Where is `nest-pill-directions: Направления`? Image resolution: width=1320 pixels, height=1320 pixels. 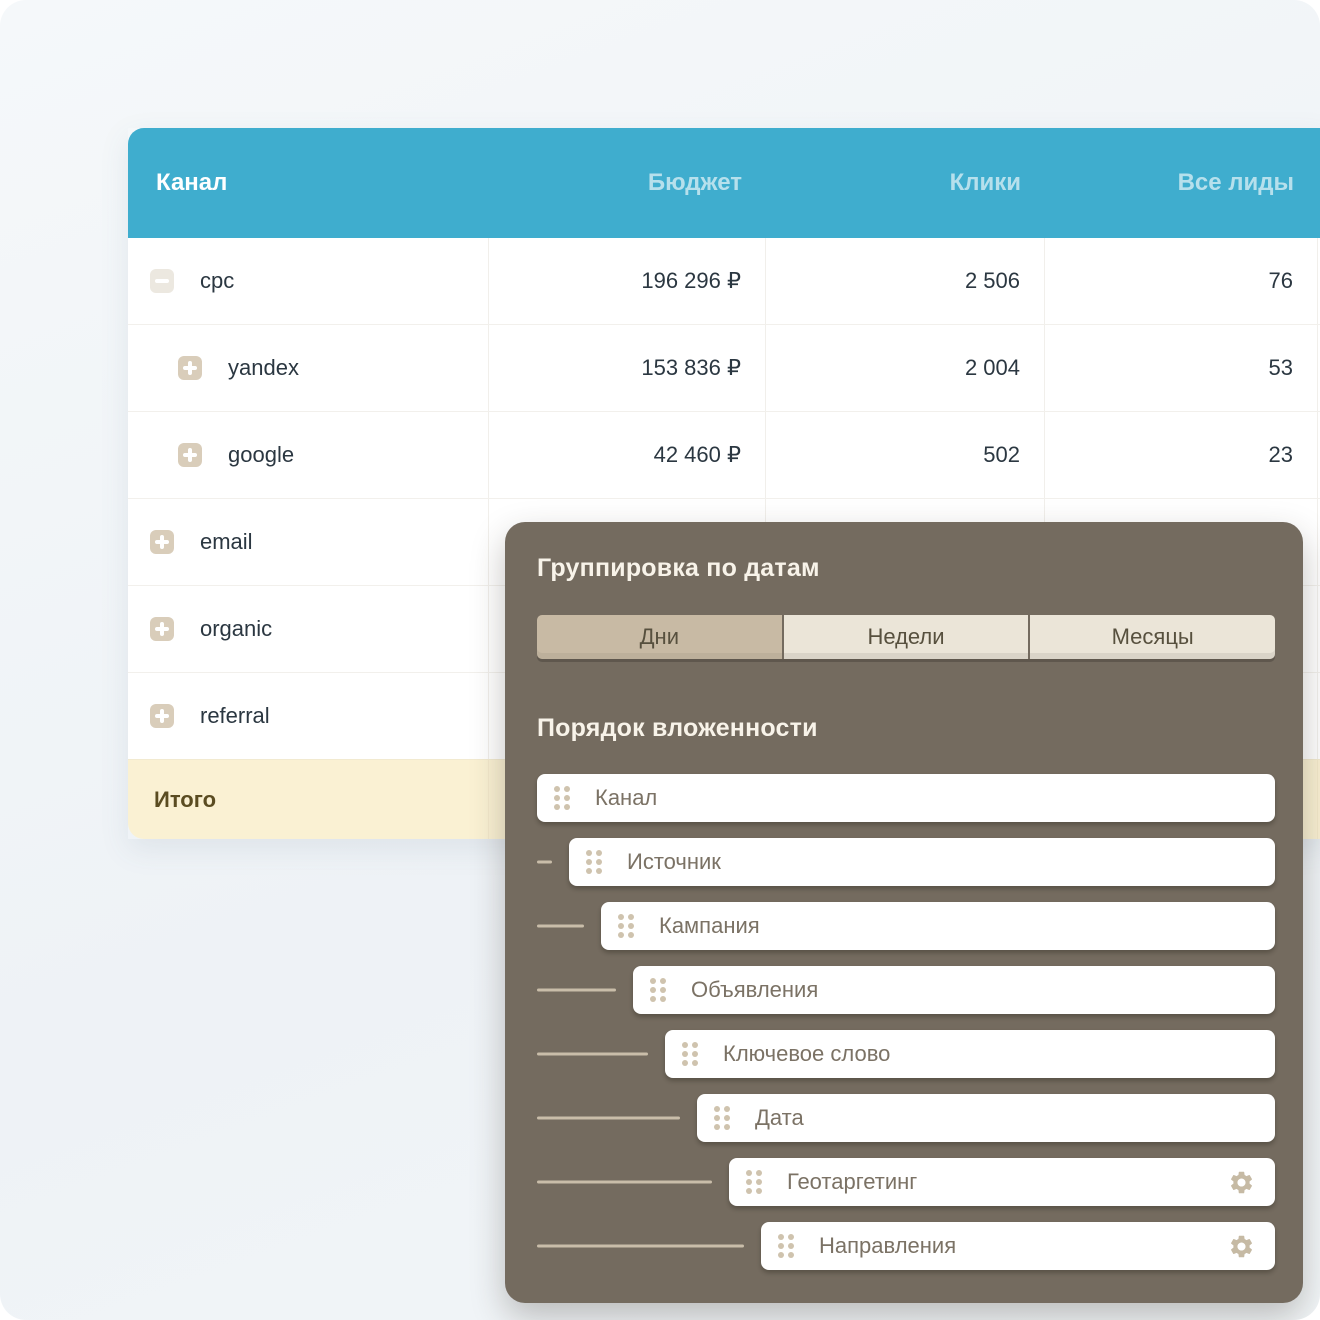 nest-pill-directions: Направления is located at coordinates (1018, 1246).